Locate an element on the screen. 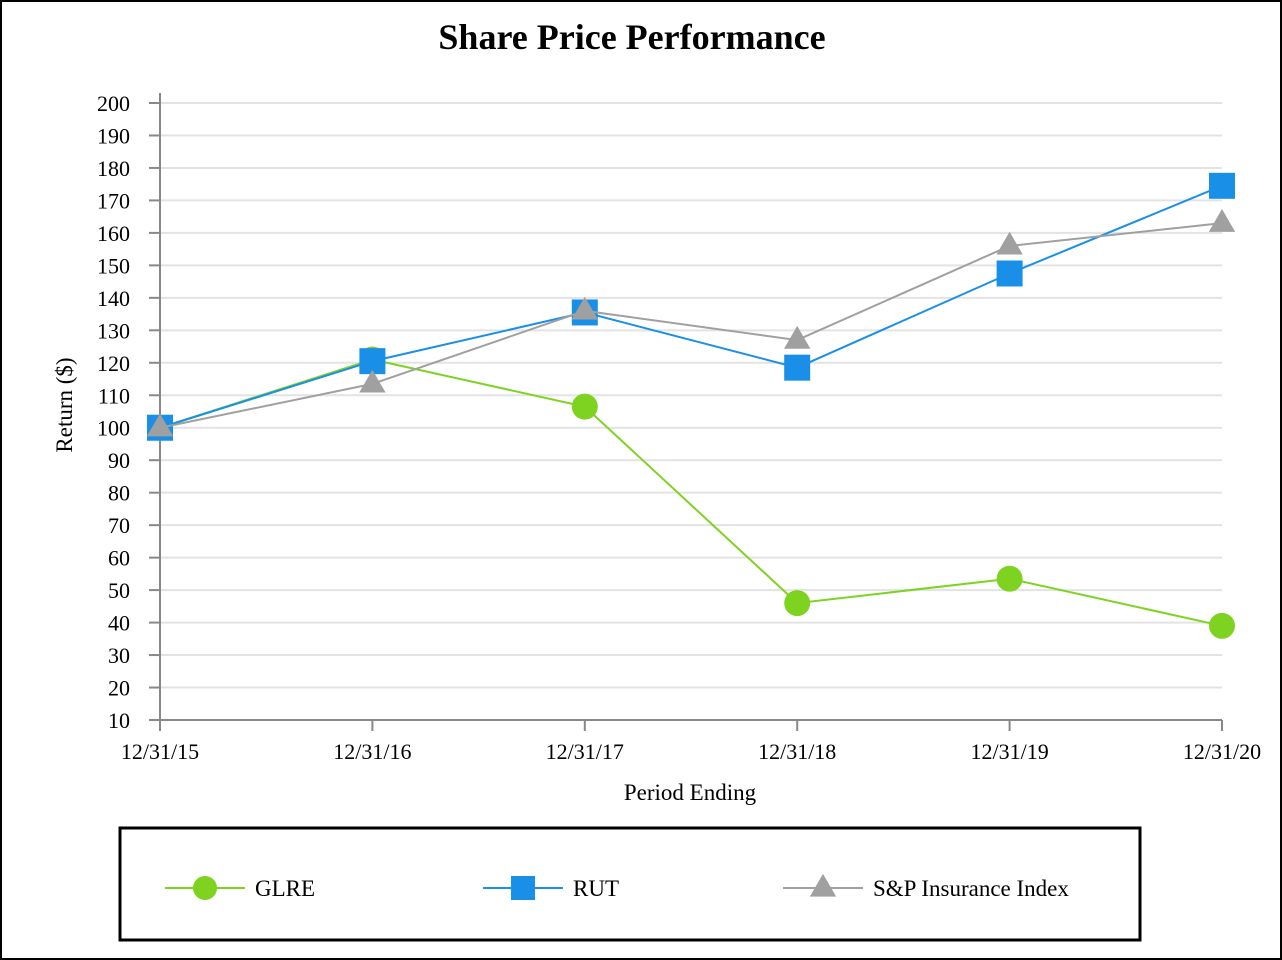 The image size is (1282, 960). x-tick-label: 12/31/16 is located at coordinates (372, 751).